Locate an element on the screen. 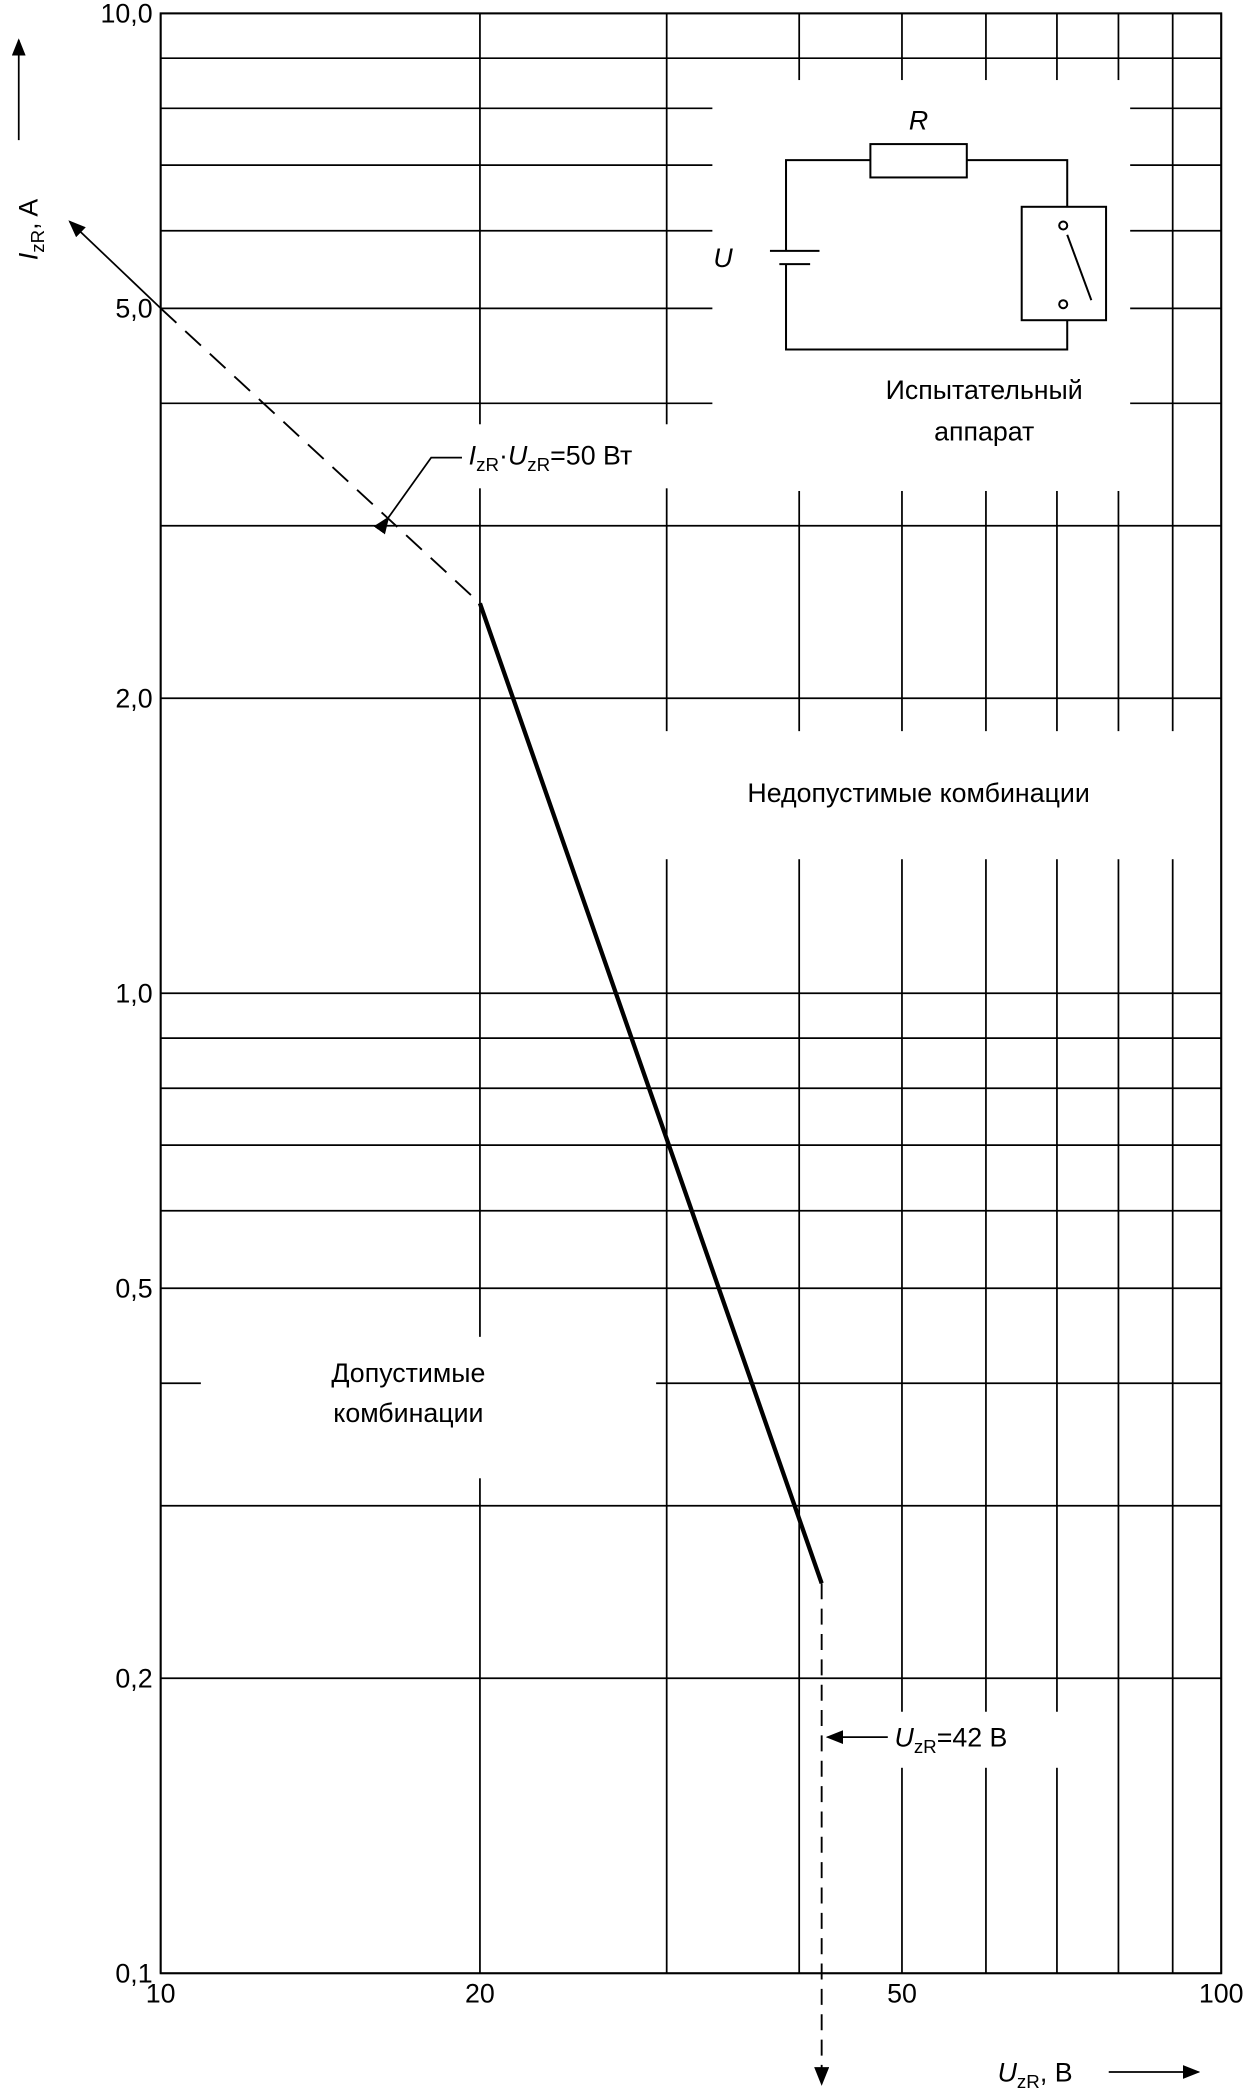 This screenshot has width=1248, height=2092. y-tick-label: 0,1 is located at coordinates (133, 1974).